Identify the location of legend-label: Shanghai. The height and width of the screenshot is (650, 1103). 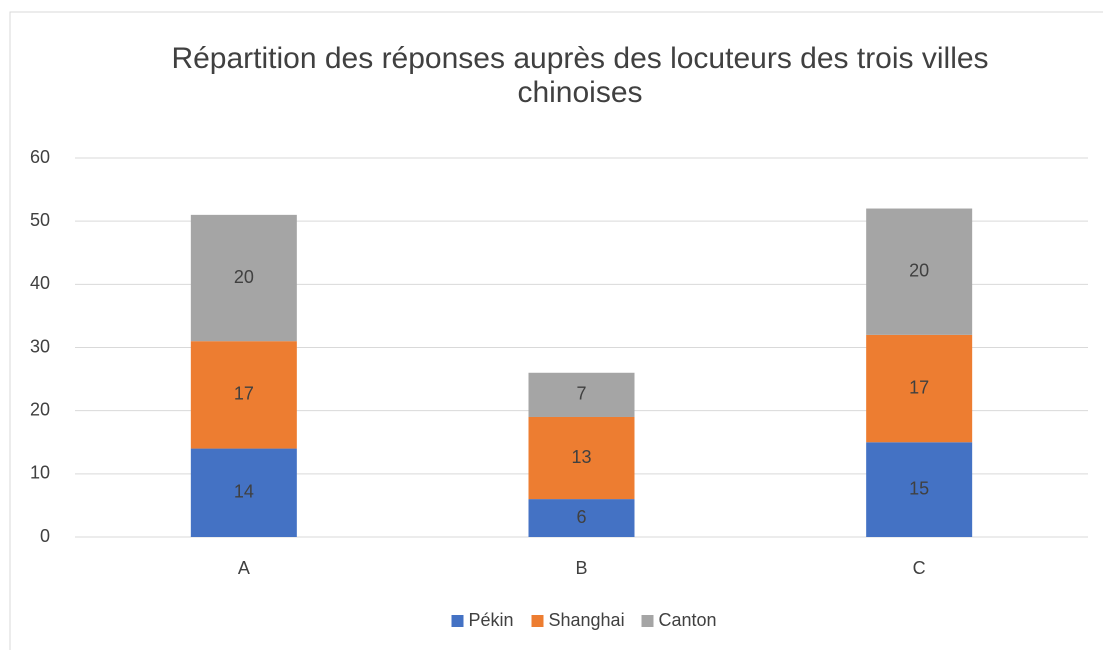
(587, 620).